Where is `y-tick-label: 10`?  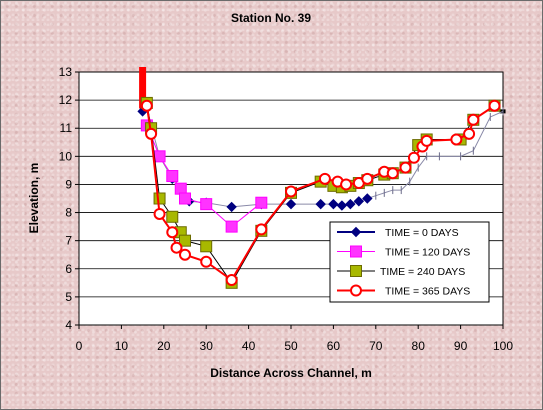
y-tick-label: 10 is located at coordinates (66, 156).